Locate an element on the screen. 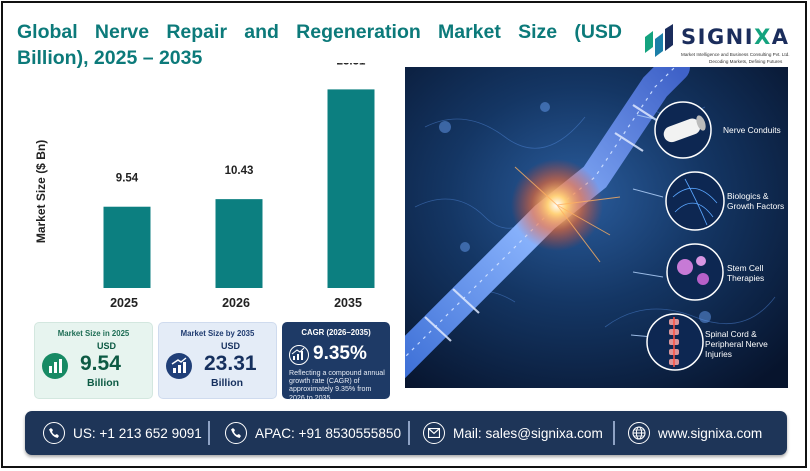 Image resolution: width=810 pixels, height=471 pixels. kpi-value: 9.54 is located at coordinates (100, 363).